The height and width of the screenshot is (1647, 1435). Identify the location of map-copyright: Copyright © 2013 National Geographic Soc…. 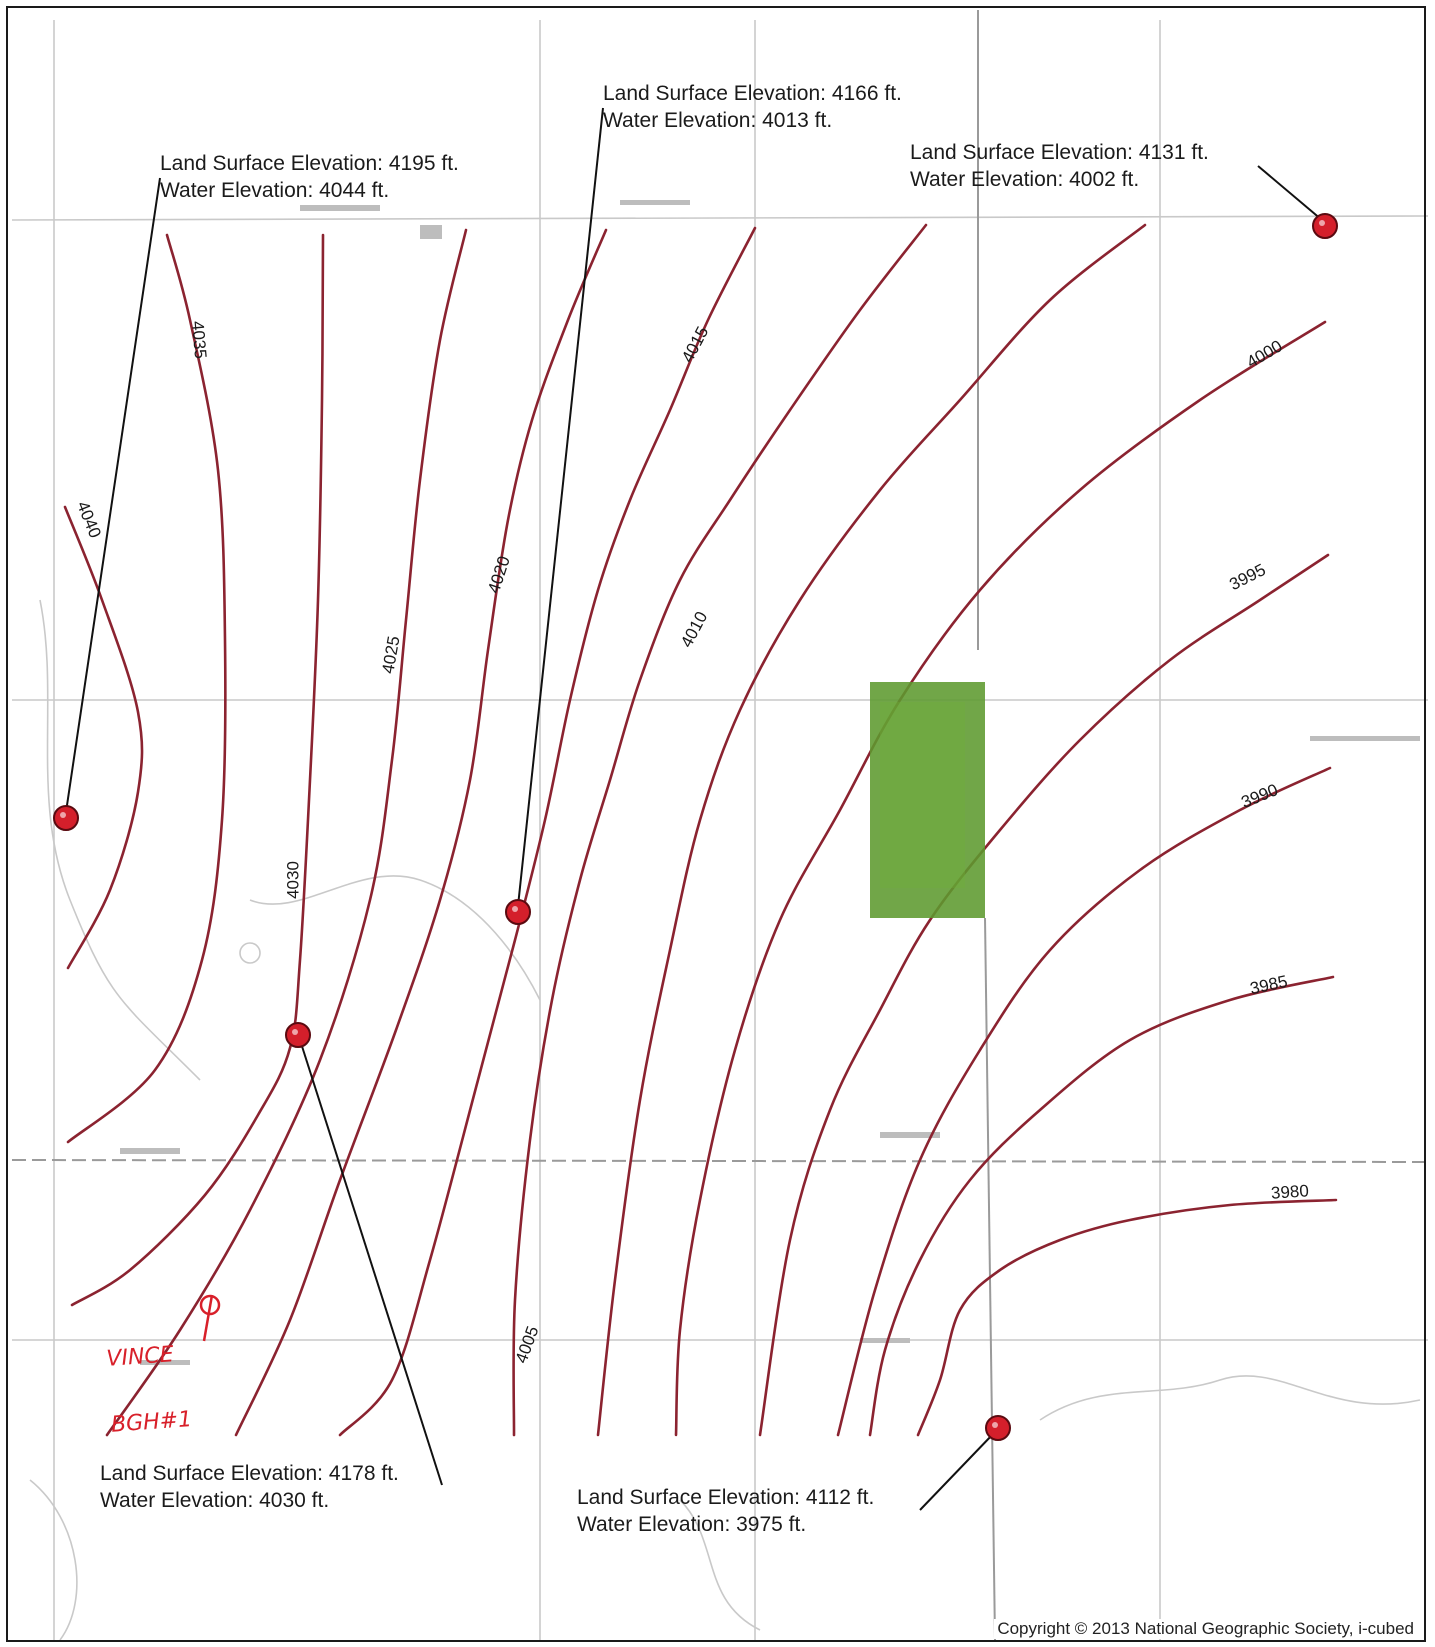
(1205, 1629).